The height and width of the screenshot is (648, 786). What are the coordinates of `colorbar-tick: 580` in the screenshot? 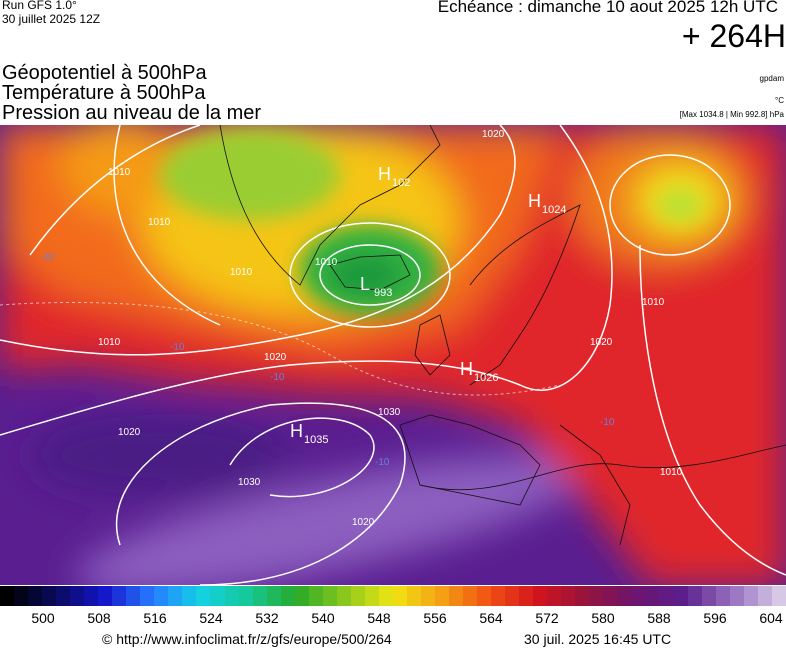 It's located at (603, 618).